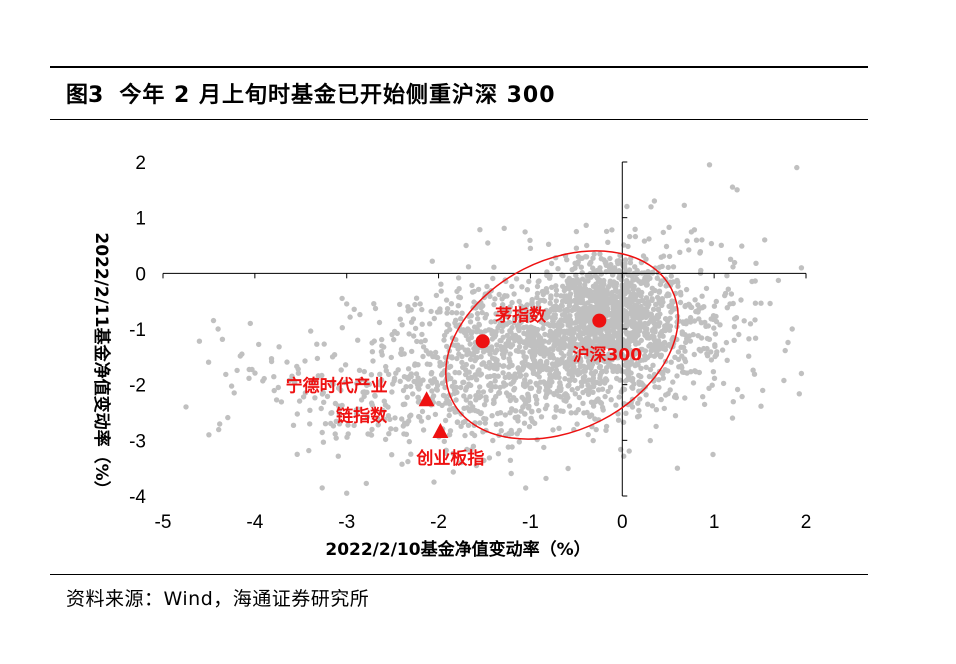 This screenshot has height=664, width=956. What do you see at coordinates (521, 315) in the screenshot?
I see `highlight-label: 茅指数` at bounding box center [521, 315].